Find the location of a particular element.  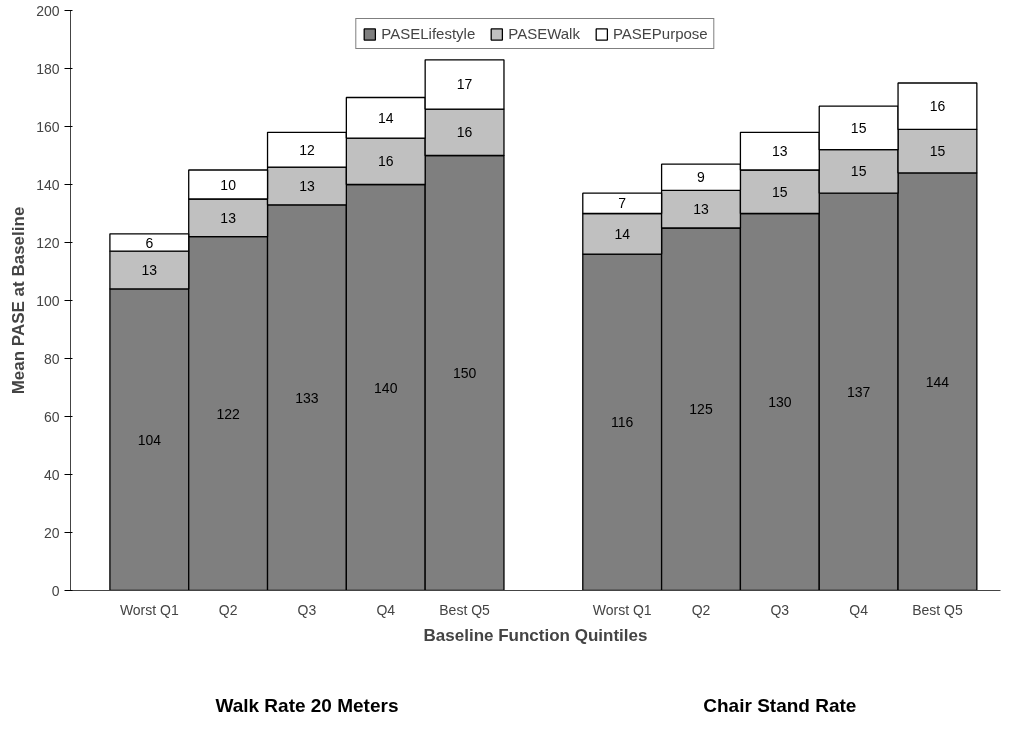

data-label: 150 is located at coordinates (464, 373).